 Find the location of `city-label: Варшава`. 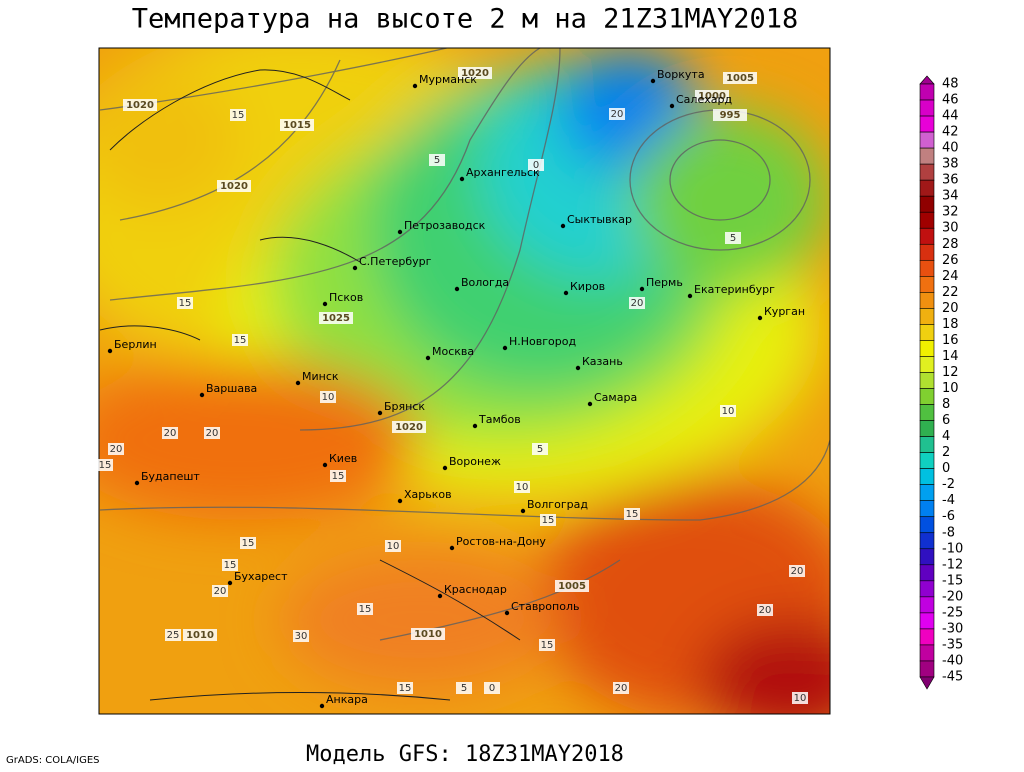

city-label: Варшава is located at coordinates (231, 388).